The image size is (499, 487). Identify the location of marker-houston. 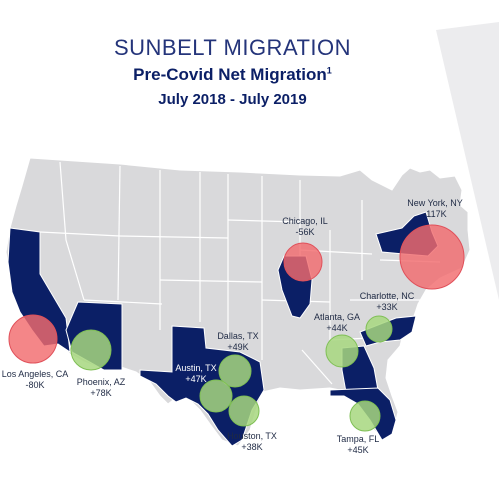
(244, 411).